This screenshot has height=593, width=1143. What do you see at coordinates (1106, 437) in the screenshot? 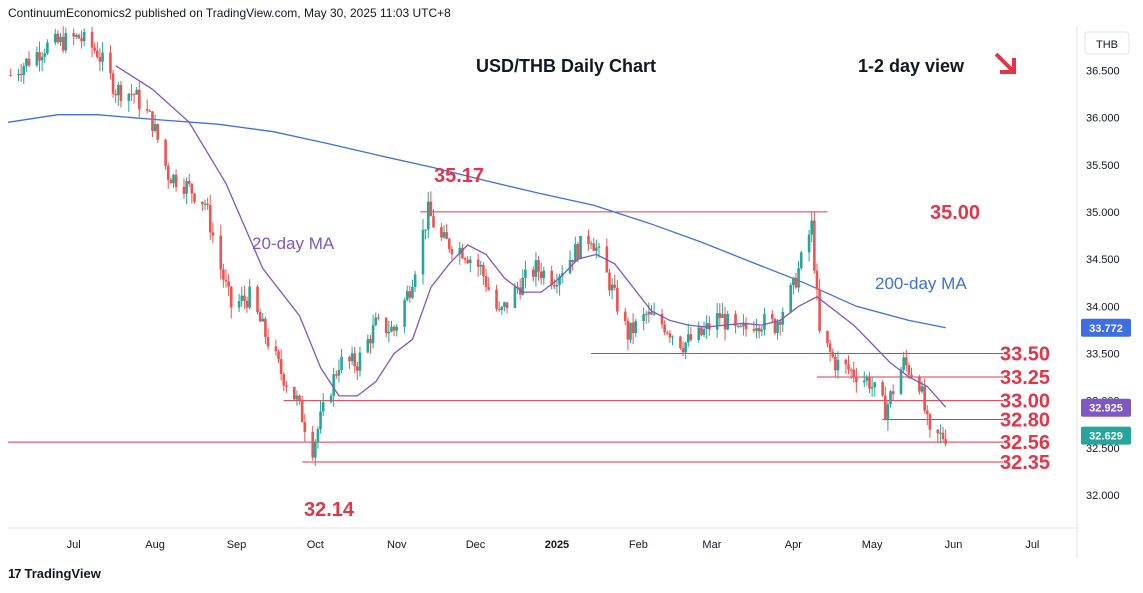
I see `price-badge-label: 32.629` at bounding box center [1106, 437].